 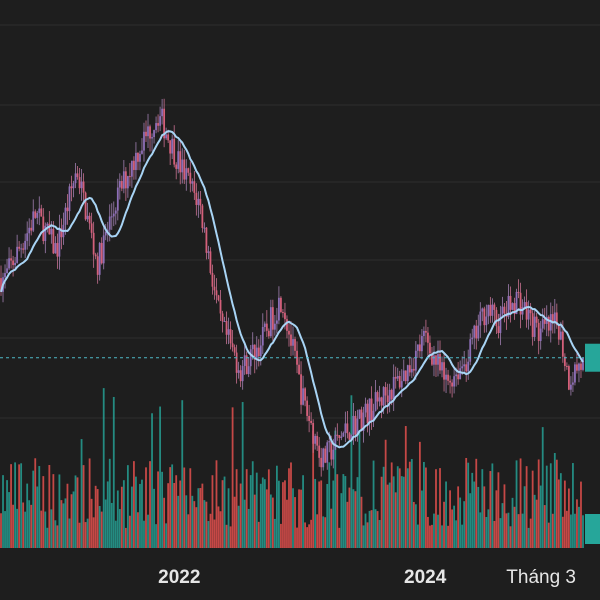 What do you see at coordinates (592, 357) in the screenshot?
I see `current-price-marker` at bounding box center [592, 357].